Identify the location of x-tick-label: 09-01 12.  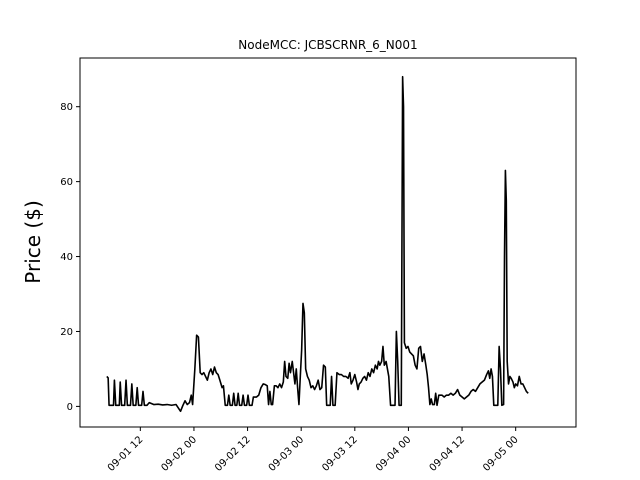
(126, 454).